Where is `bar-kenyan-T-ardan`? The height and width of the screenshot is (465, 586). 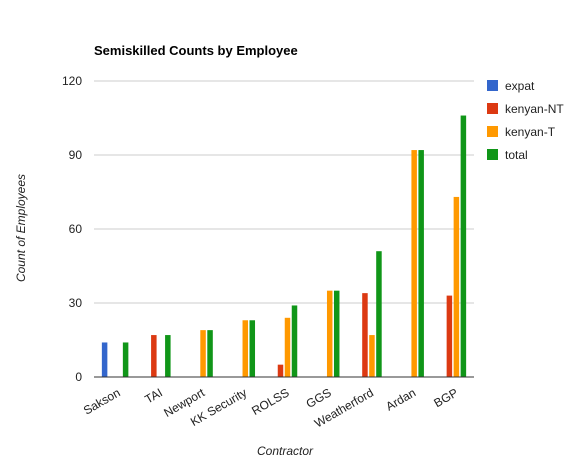
bar-kenyan-T-ardan is located at coordinates (414, 263).